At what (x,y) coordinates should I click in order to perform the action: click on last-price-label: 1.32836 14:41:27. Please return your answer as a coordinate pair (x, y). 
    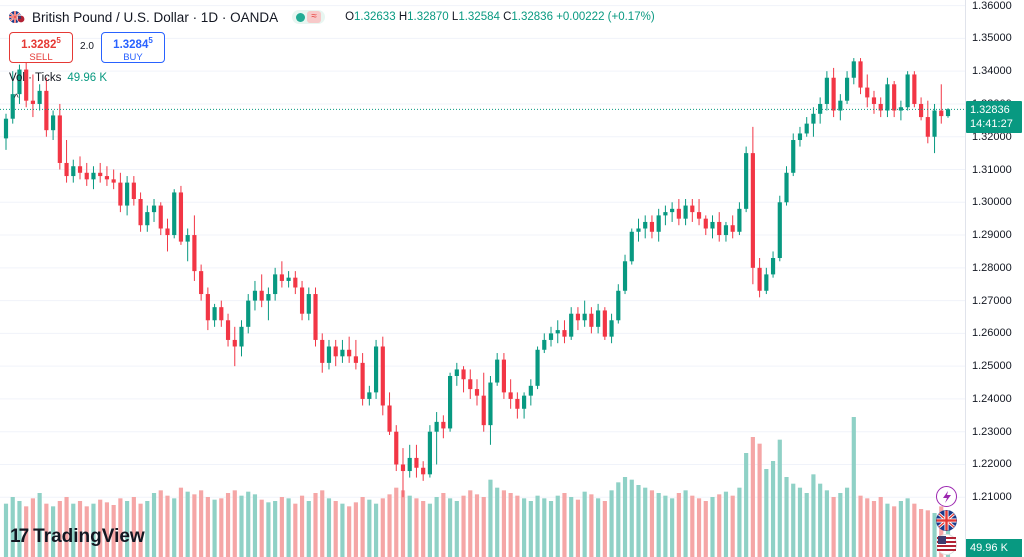
    Looking at the image, I should click on (994, 117).